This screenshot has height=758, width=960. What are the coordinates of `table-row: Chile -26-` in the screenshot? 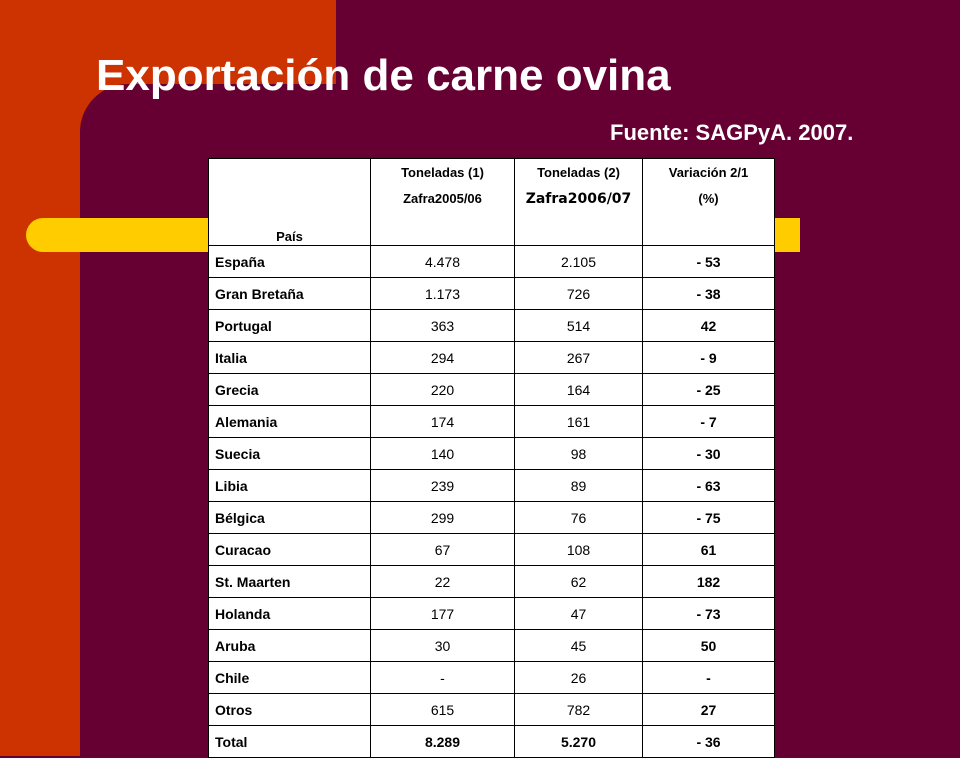 It's located at (491, 677).